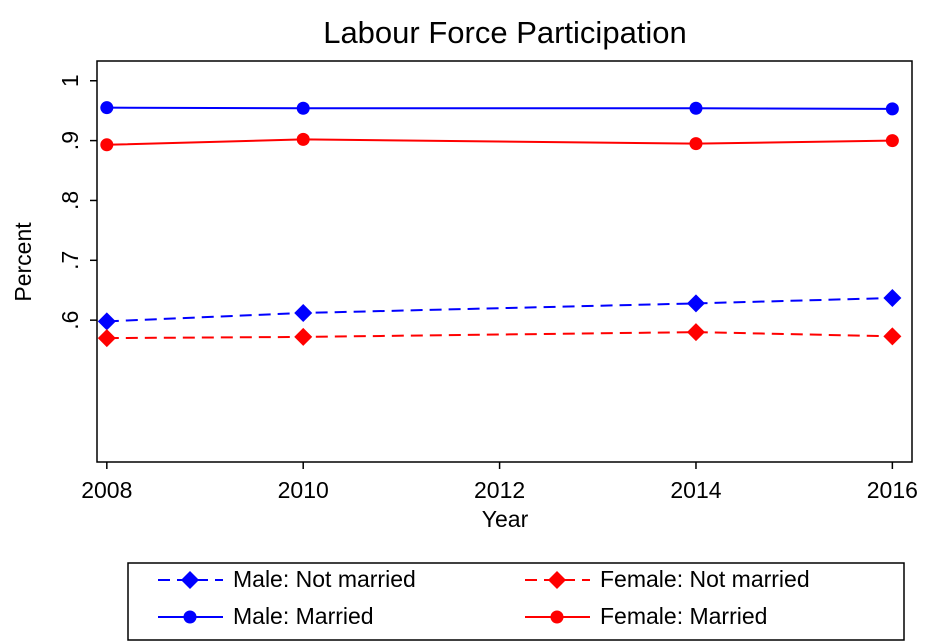  What do you see at coordinates (505, 519) in the screenshot?
I see `x-axis-label: Year` at bounding box center [505, 519].